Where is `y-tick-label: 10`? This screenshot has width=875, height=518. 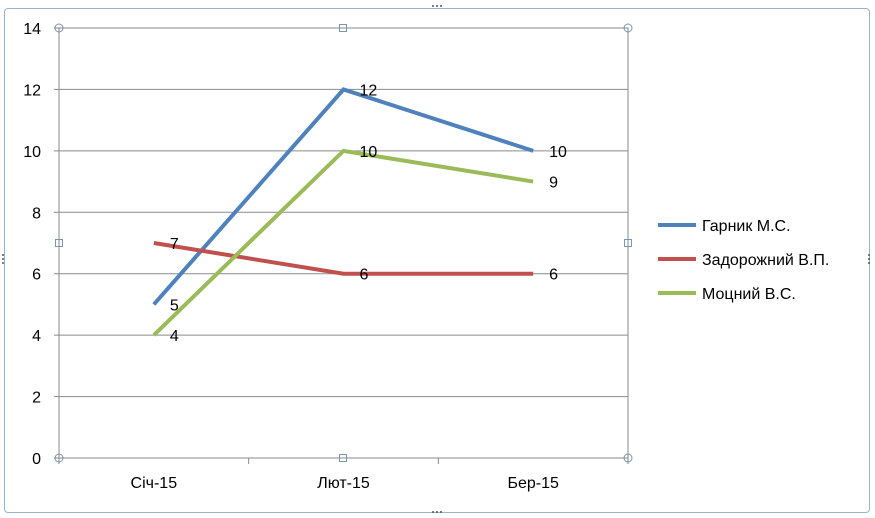 y-tick-label: 10 is located at coordinates (32, 152).